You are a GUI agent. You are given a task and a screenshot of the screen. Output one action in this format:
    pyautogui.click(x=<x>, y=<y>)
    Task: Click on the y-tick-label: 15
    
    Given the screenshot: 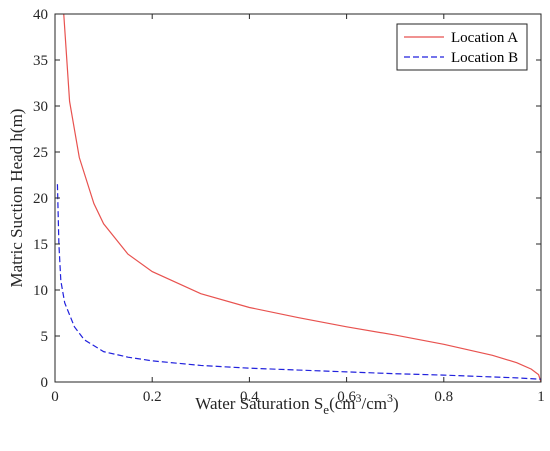 What is the action you would take?
    pyautogui.click(x=40, y=245)
    